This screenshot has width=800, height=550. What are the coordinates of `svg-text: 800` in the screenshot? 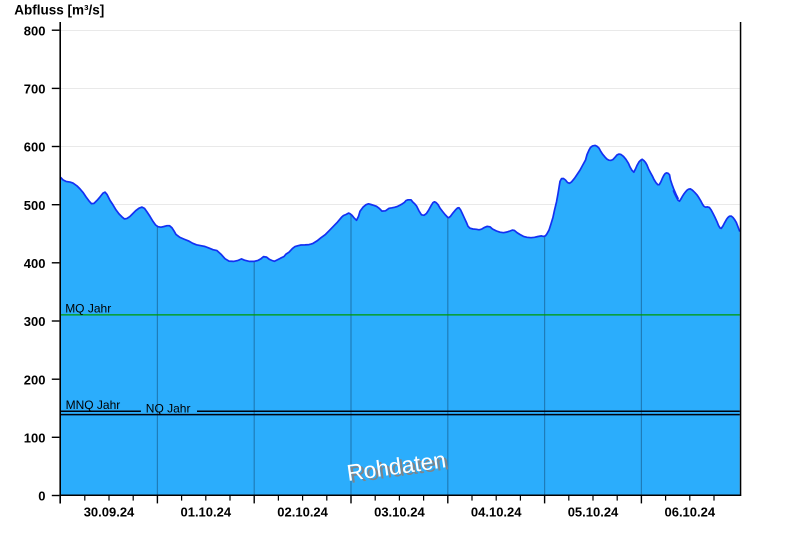 It's located at (35, 30).